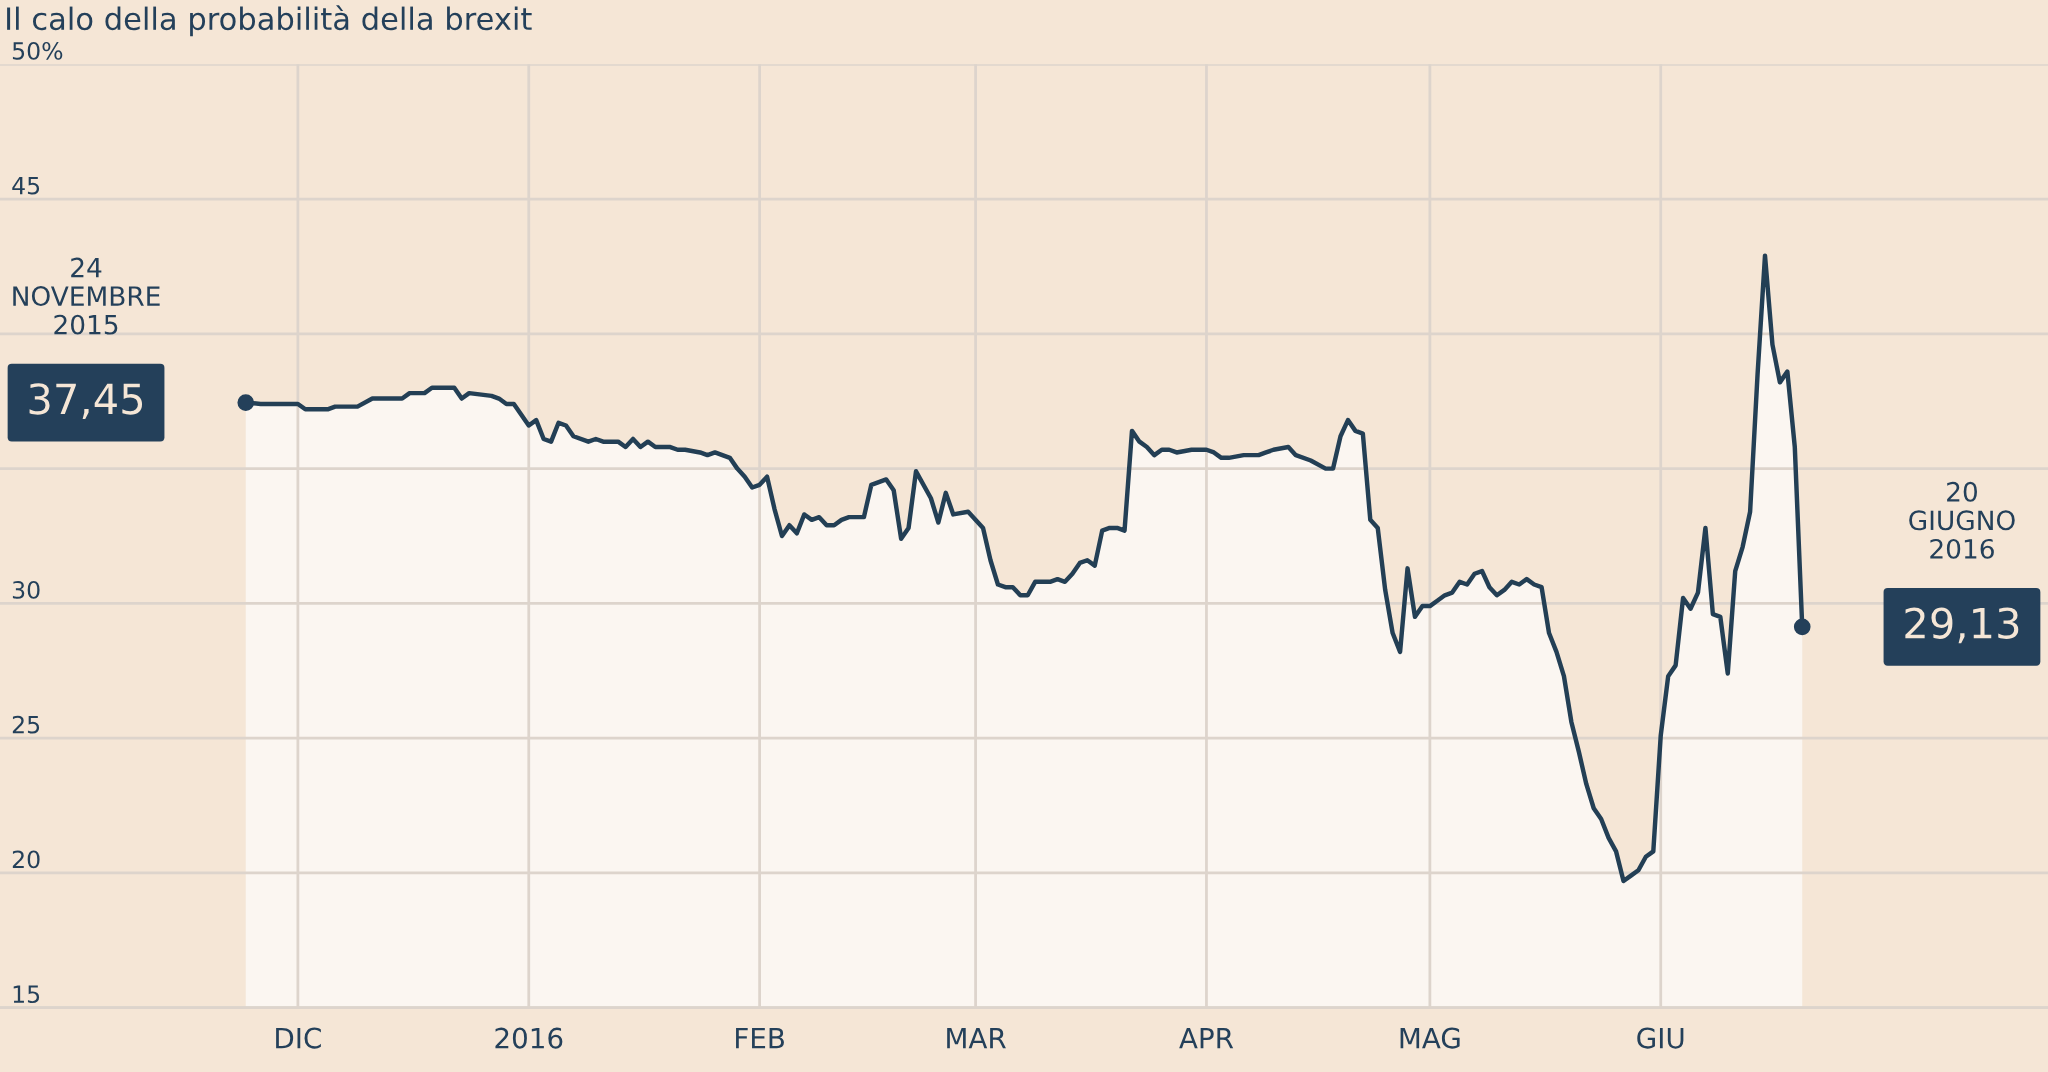  What do you see at coordinates (86, 296) in the screenshot?
I see `annotation: 24 NOVEMBRE 2015` at bounding box center [86, 296].